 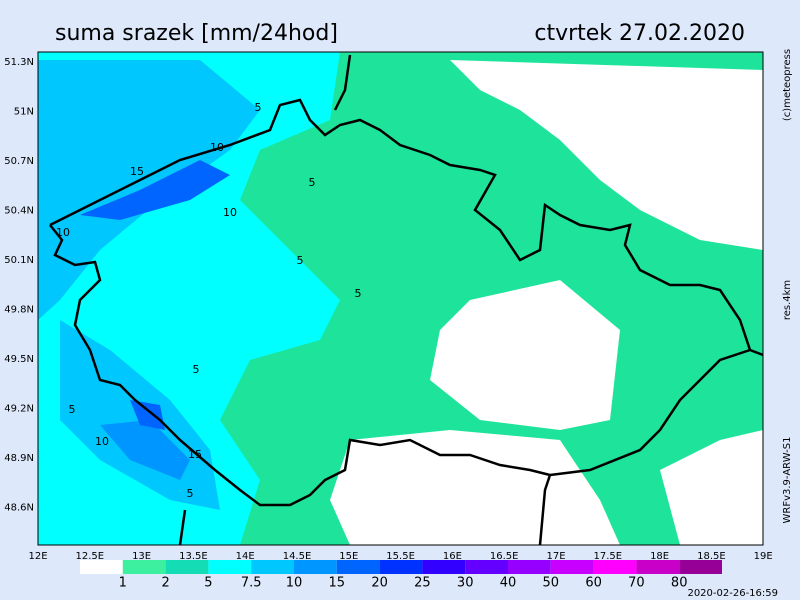 I want to click on lat-label: 49.8N, so click(x=19, y=310).